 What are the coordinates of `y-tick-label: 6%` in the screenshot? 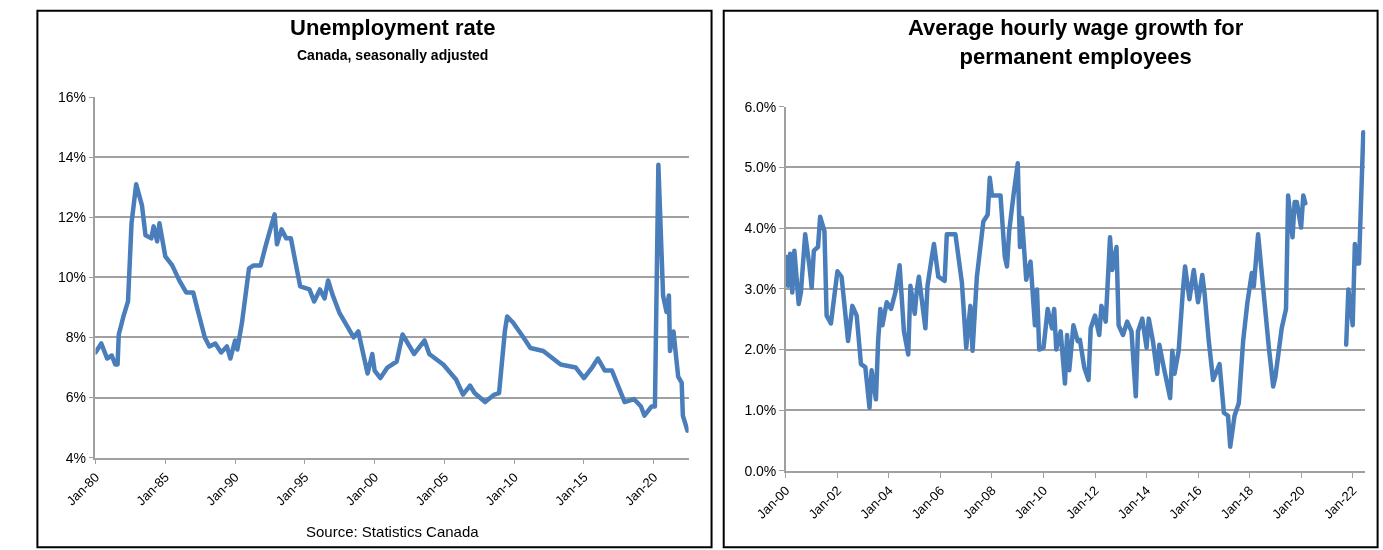 It's located at (75, 397).